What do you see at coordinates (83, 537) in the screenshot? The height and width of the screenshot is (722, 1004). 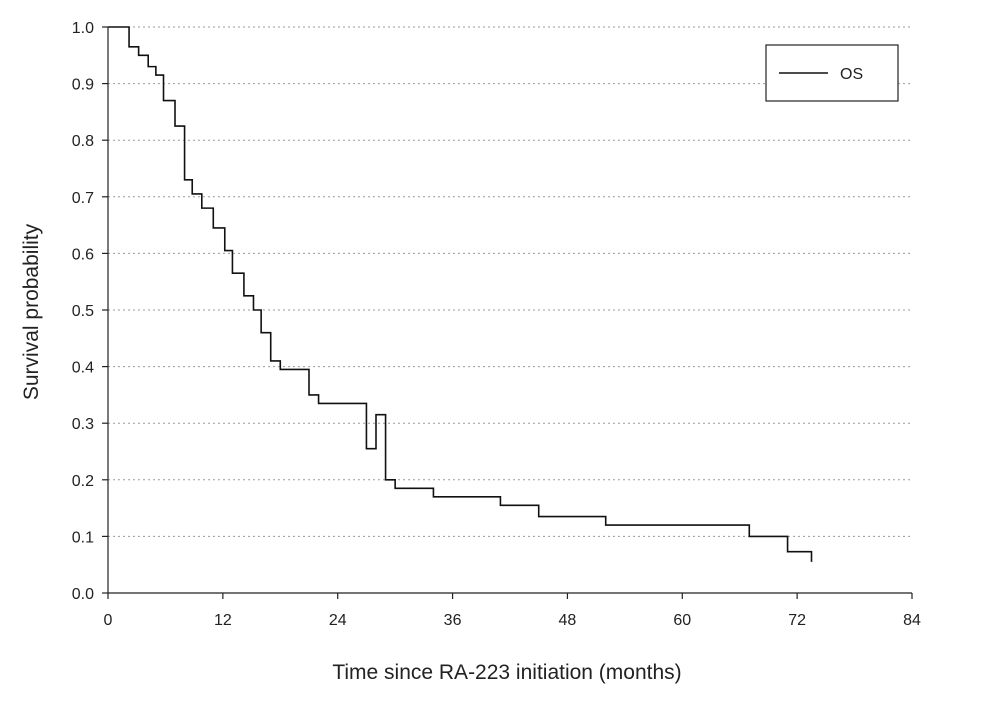 I see `y-tick-label-1: 0.1` at bounding box center [83, 537].